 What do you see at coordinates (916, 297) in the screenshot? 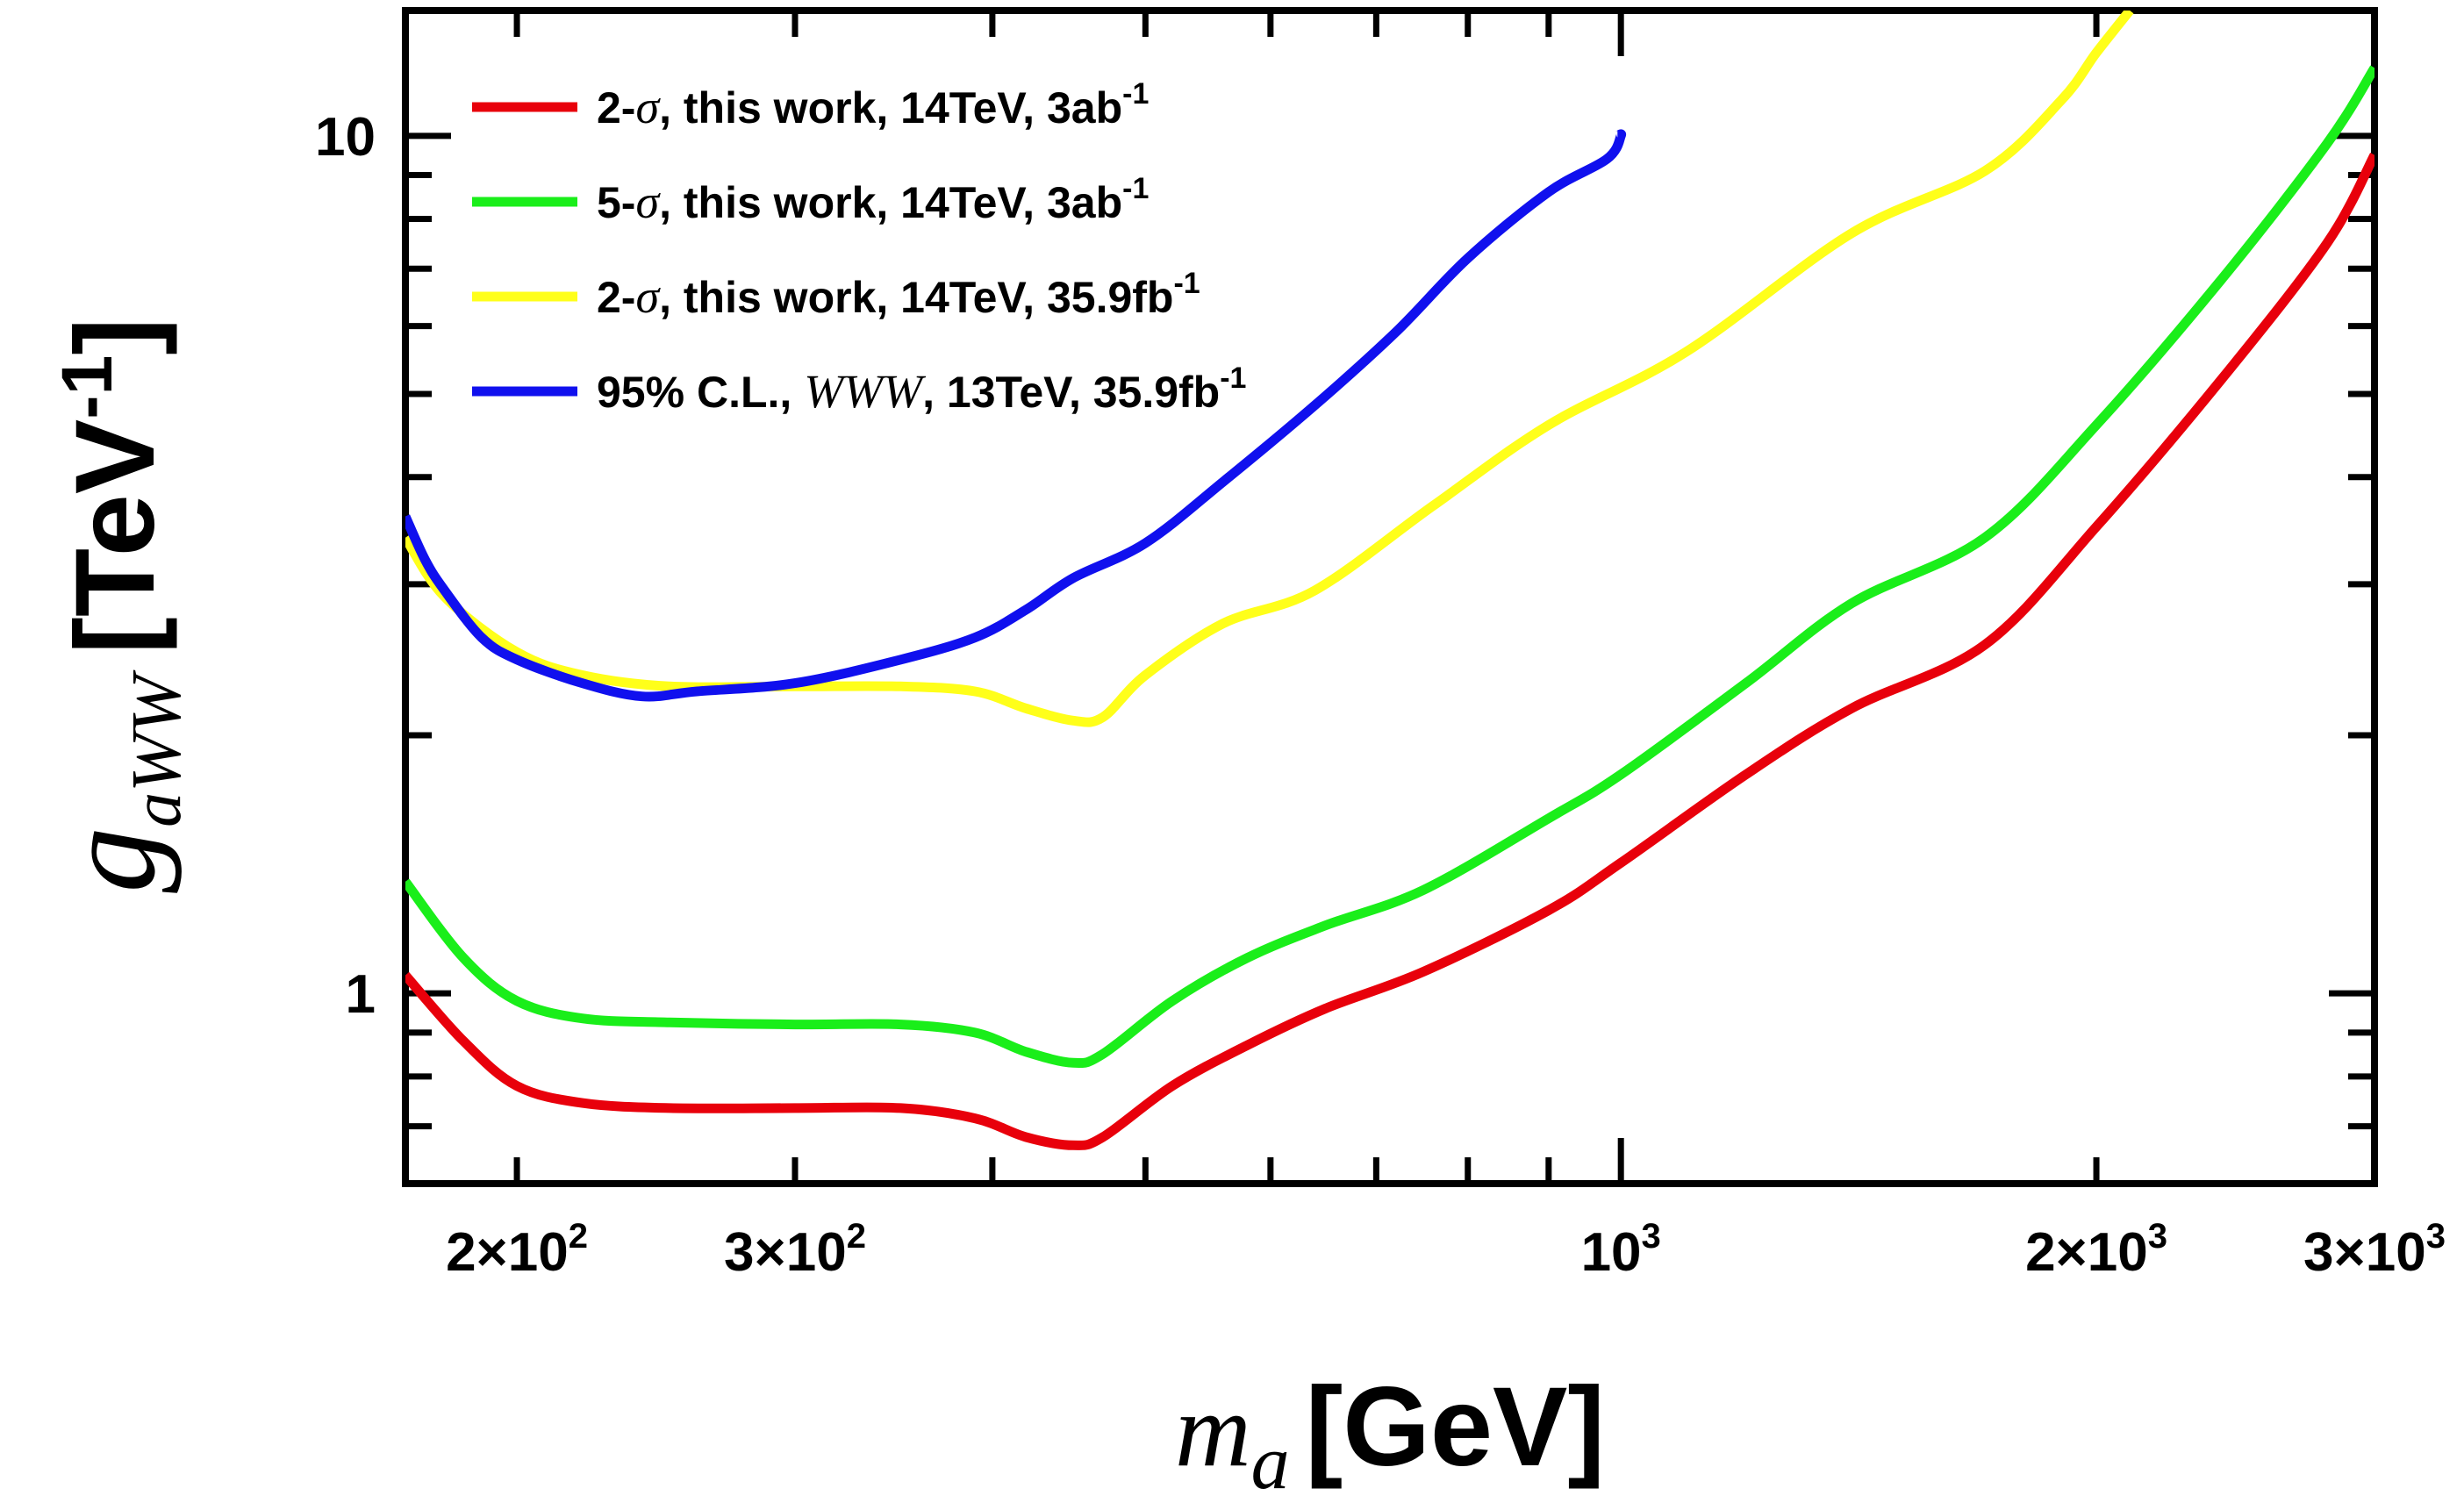
I see `legend-text-post: , this work, 14TeV, 35.9fb` at bounding box center [916, 297].